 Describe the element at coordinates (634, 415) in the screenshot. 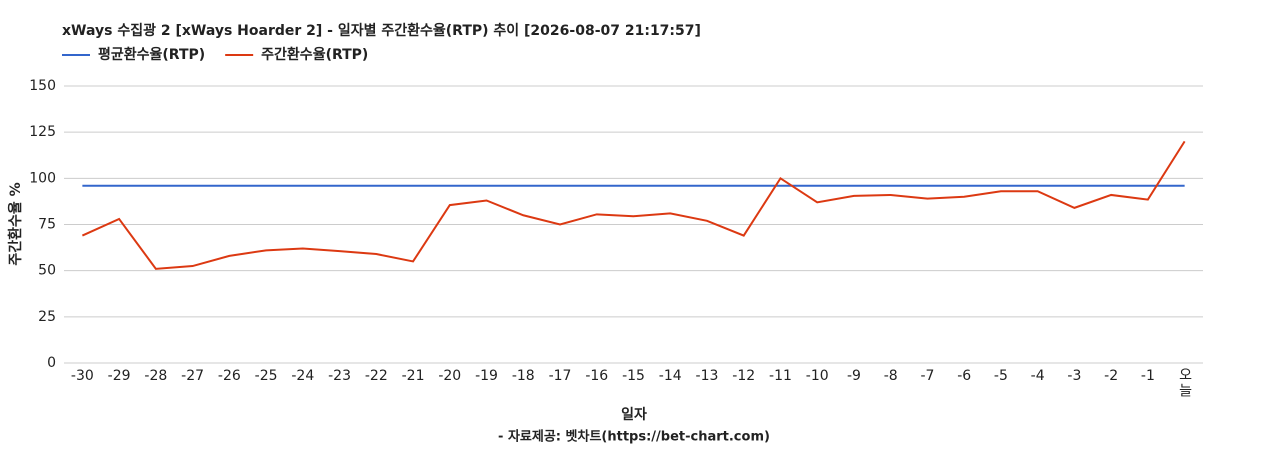

I see `x-axis-label: 일자` at that location.